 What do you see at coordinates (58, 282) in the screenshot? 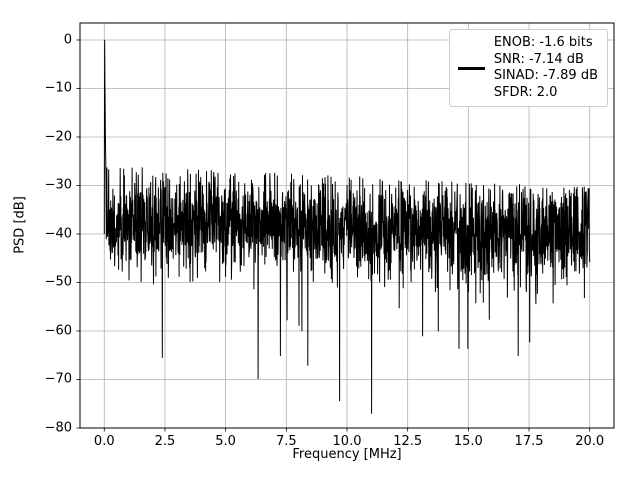
I see `y-tick-label: −50` at bounding box center [58, 282].